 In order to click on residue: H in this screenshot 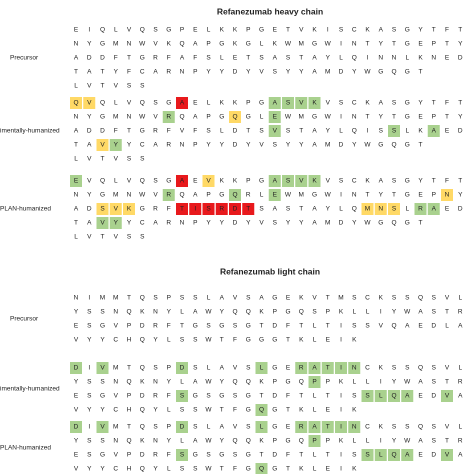, I will do `click(129, 469)`.